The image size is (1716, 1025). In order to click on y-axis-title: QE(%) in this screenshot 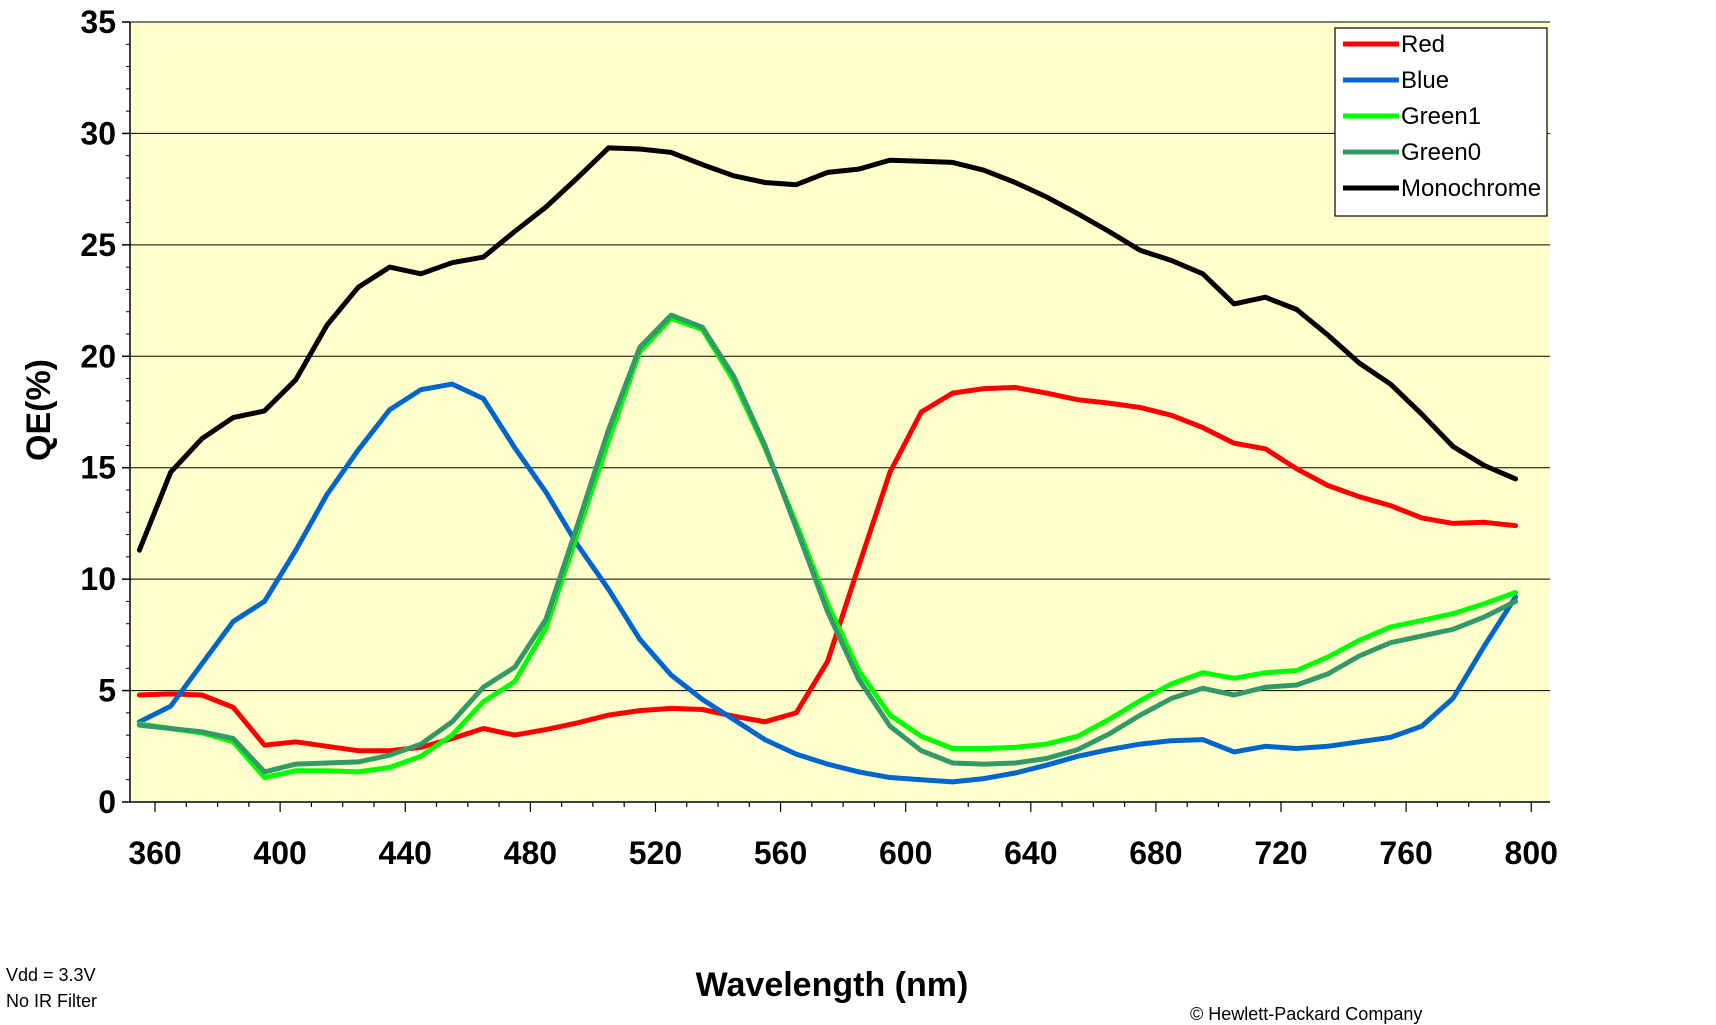, I will do `click(39, 410)`.